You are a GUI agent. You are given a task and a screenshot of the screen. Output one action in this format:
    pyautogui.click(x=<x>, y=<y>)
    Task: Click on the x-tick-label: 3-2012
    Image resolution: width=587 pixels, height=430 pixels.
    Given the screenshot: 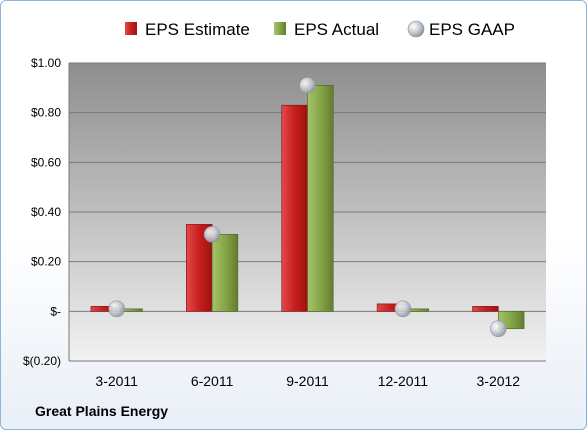 What is the action you would take?
    pyautogui.click(x=499, y=381)
    